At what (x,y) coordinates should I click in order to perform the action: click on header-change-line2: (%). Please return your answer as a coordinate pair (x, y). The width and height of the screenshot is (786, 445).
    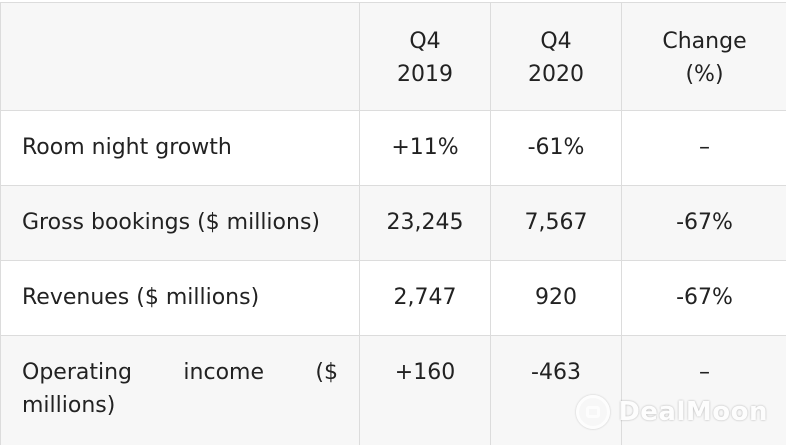
    Looking at the image, I should click on (704, 74).